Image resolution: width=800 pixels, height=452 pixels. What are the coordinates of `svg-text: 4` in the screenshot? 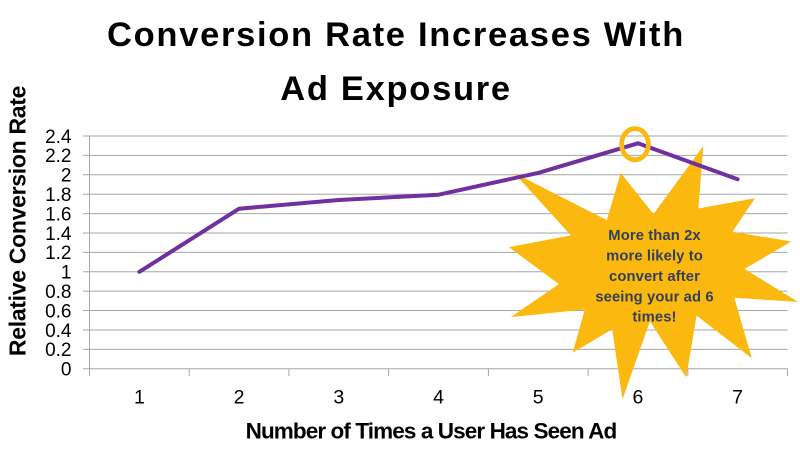 It's located at (438, 397).